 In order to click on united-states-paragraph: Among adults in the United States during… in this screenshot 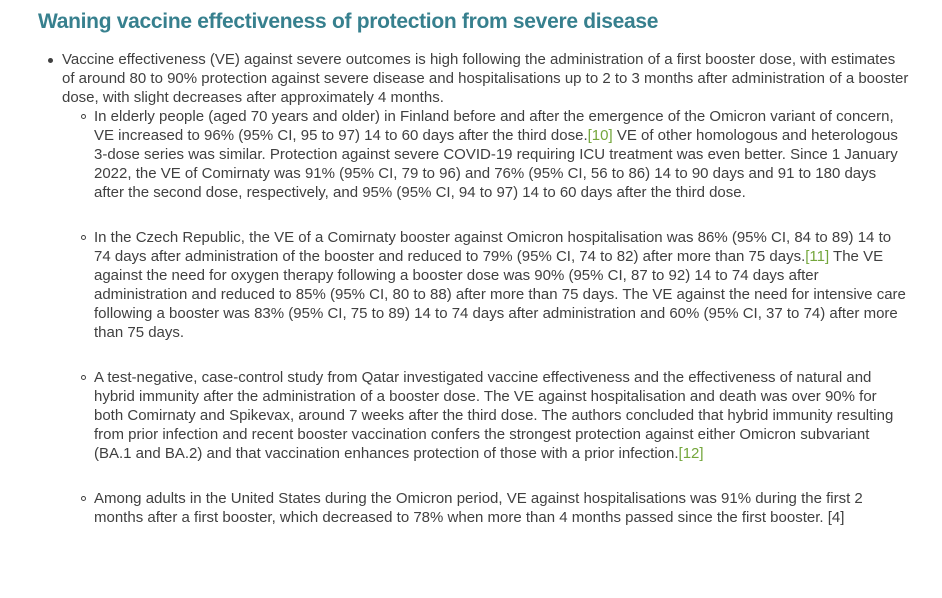, I will do `click(502, 508)`.